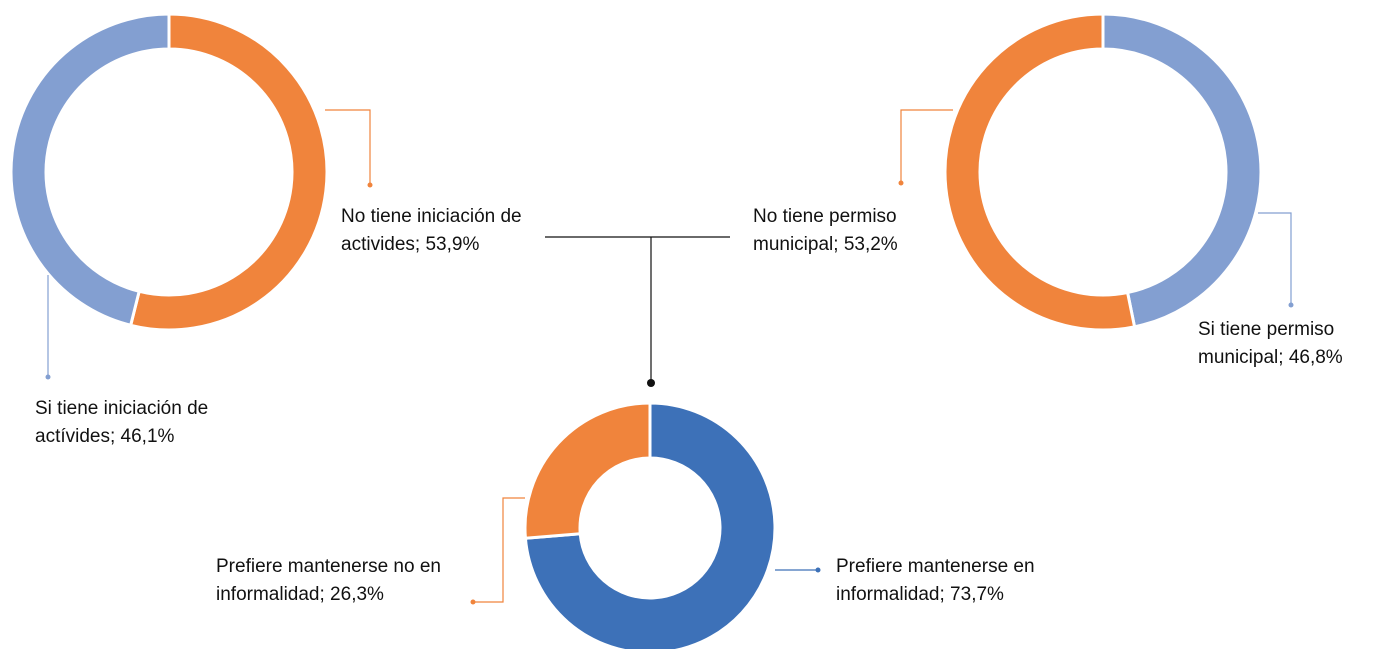 The height and width of the screenshot is (649, 1381). Describe the element at coordinates (651, 383) in the screenshot. I see `connector-dot` at that location.